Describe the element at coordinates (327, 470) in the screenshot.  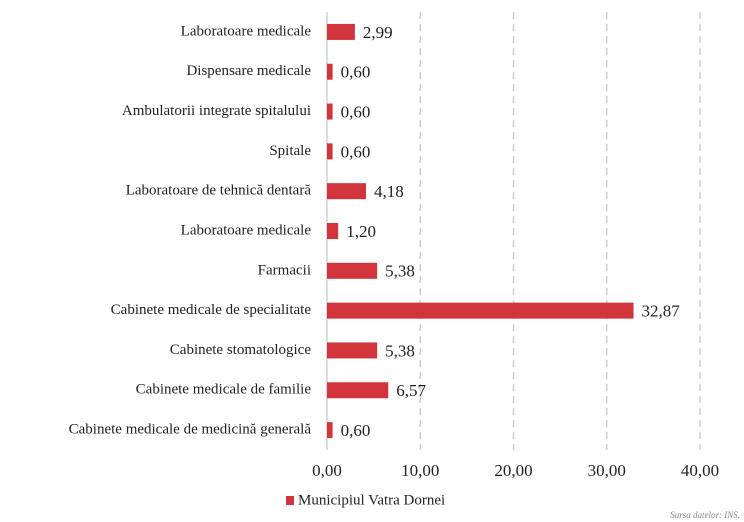
I see `x-tick-label: 0,00` at that location.